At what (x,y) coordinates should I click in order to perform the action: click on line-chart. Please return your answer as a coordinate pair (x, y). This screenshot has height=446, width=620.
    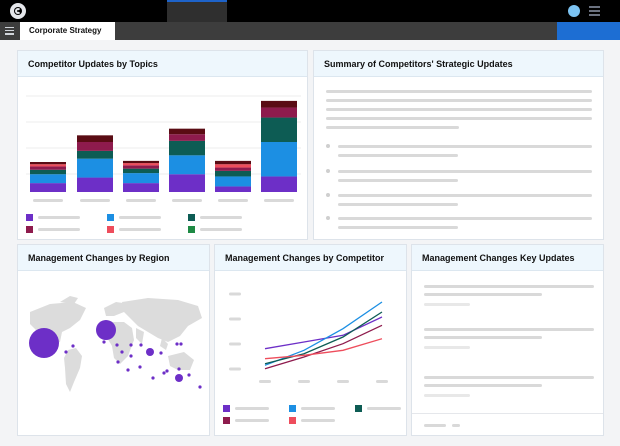
    Looking at the image, I should click on (312, 358).